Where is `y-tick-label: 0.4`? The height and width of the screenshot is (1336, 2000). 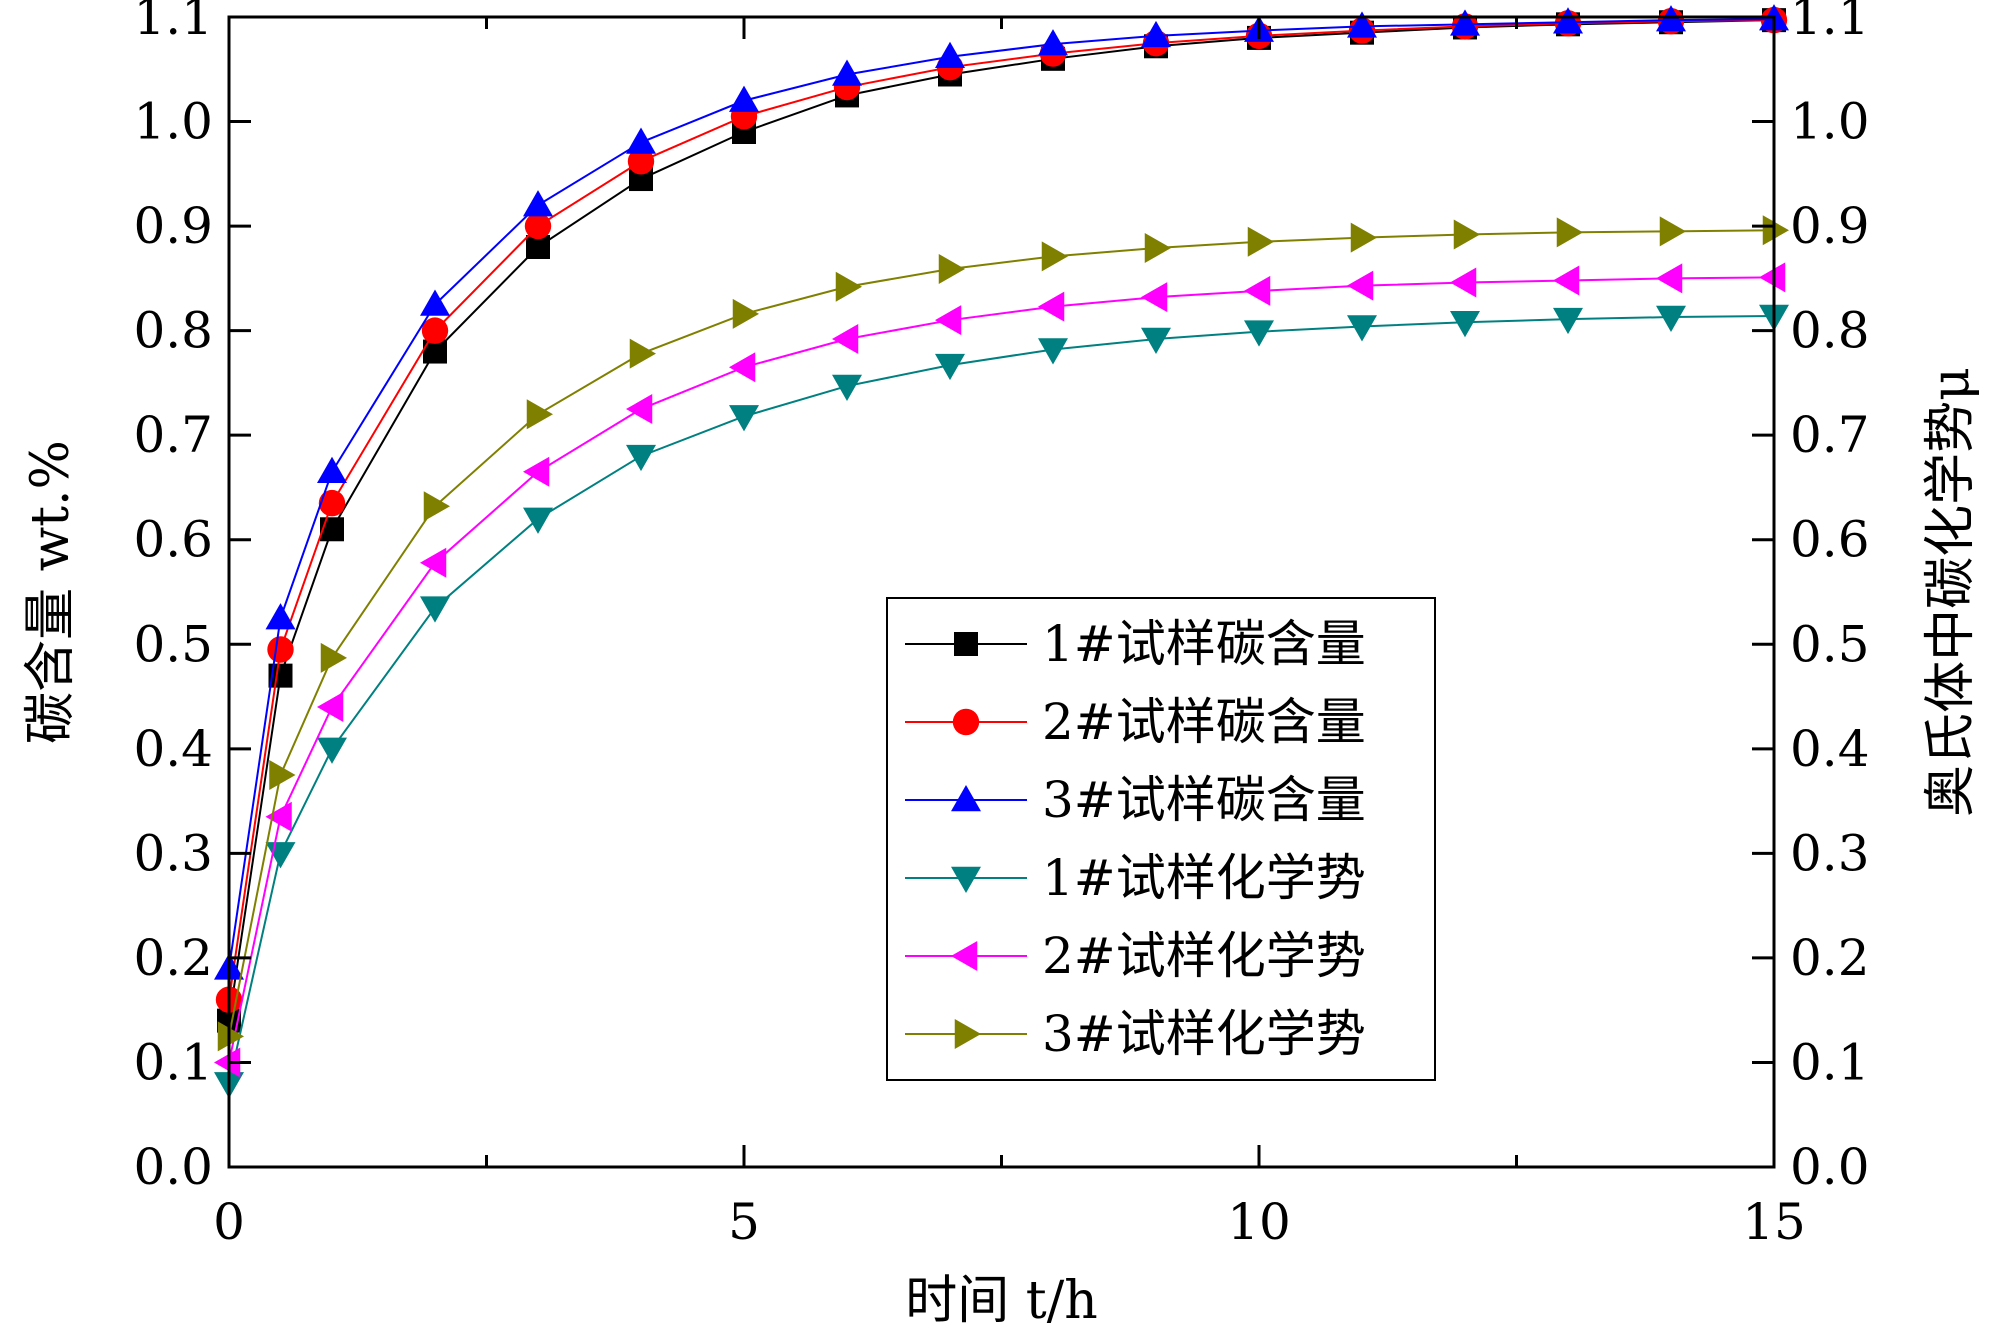 y-tick-label: 0.4 is located at coordinates (173, 749).